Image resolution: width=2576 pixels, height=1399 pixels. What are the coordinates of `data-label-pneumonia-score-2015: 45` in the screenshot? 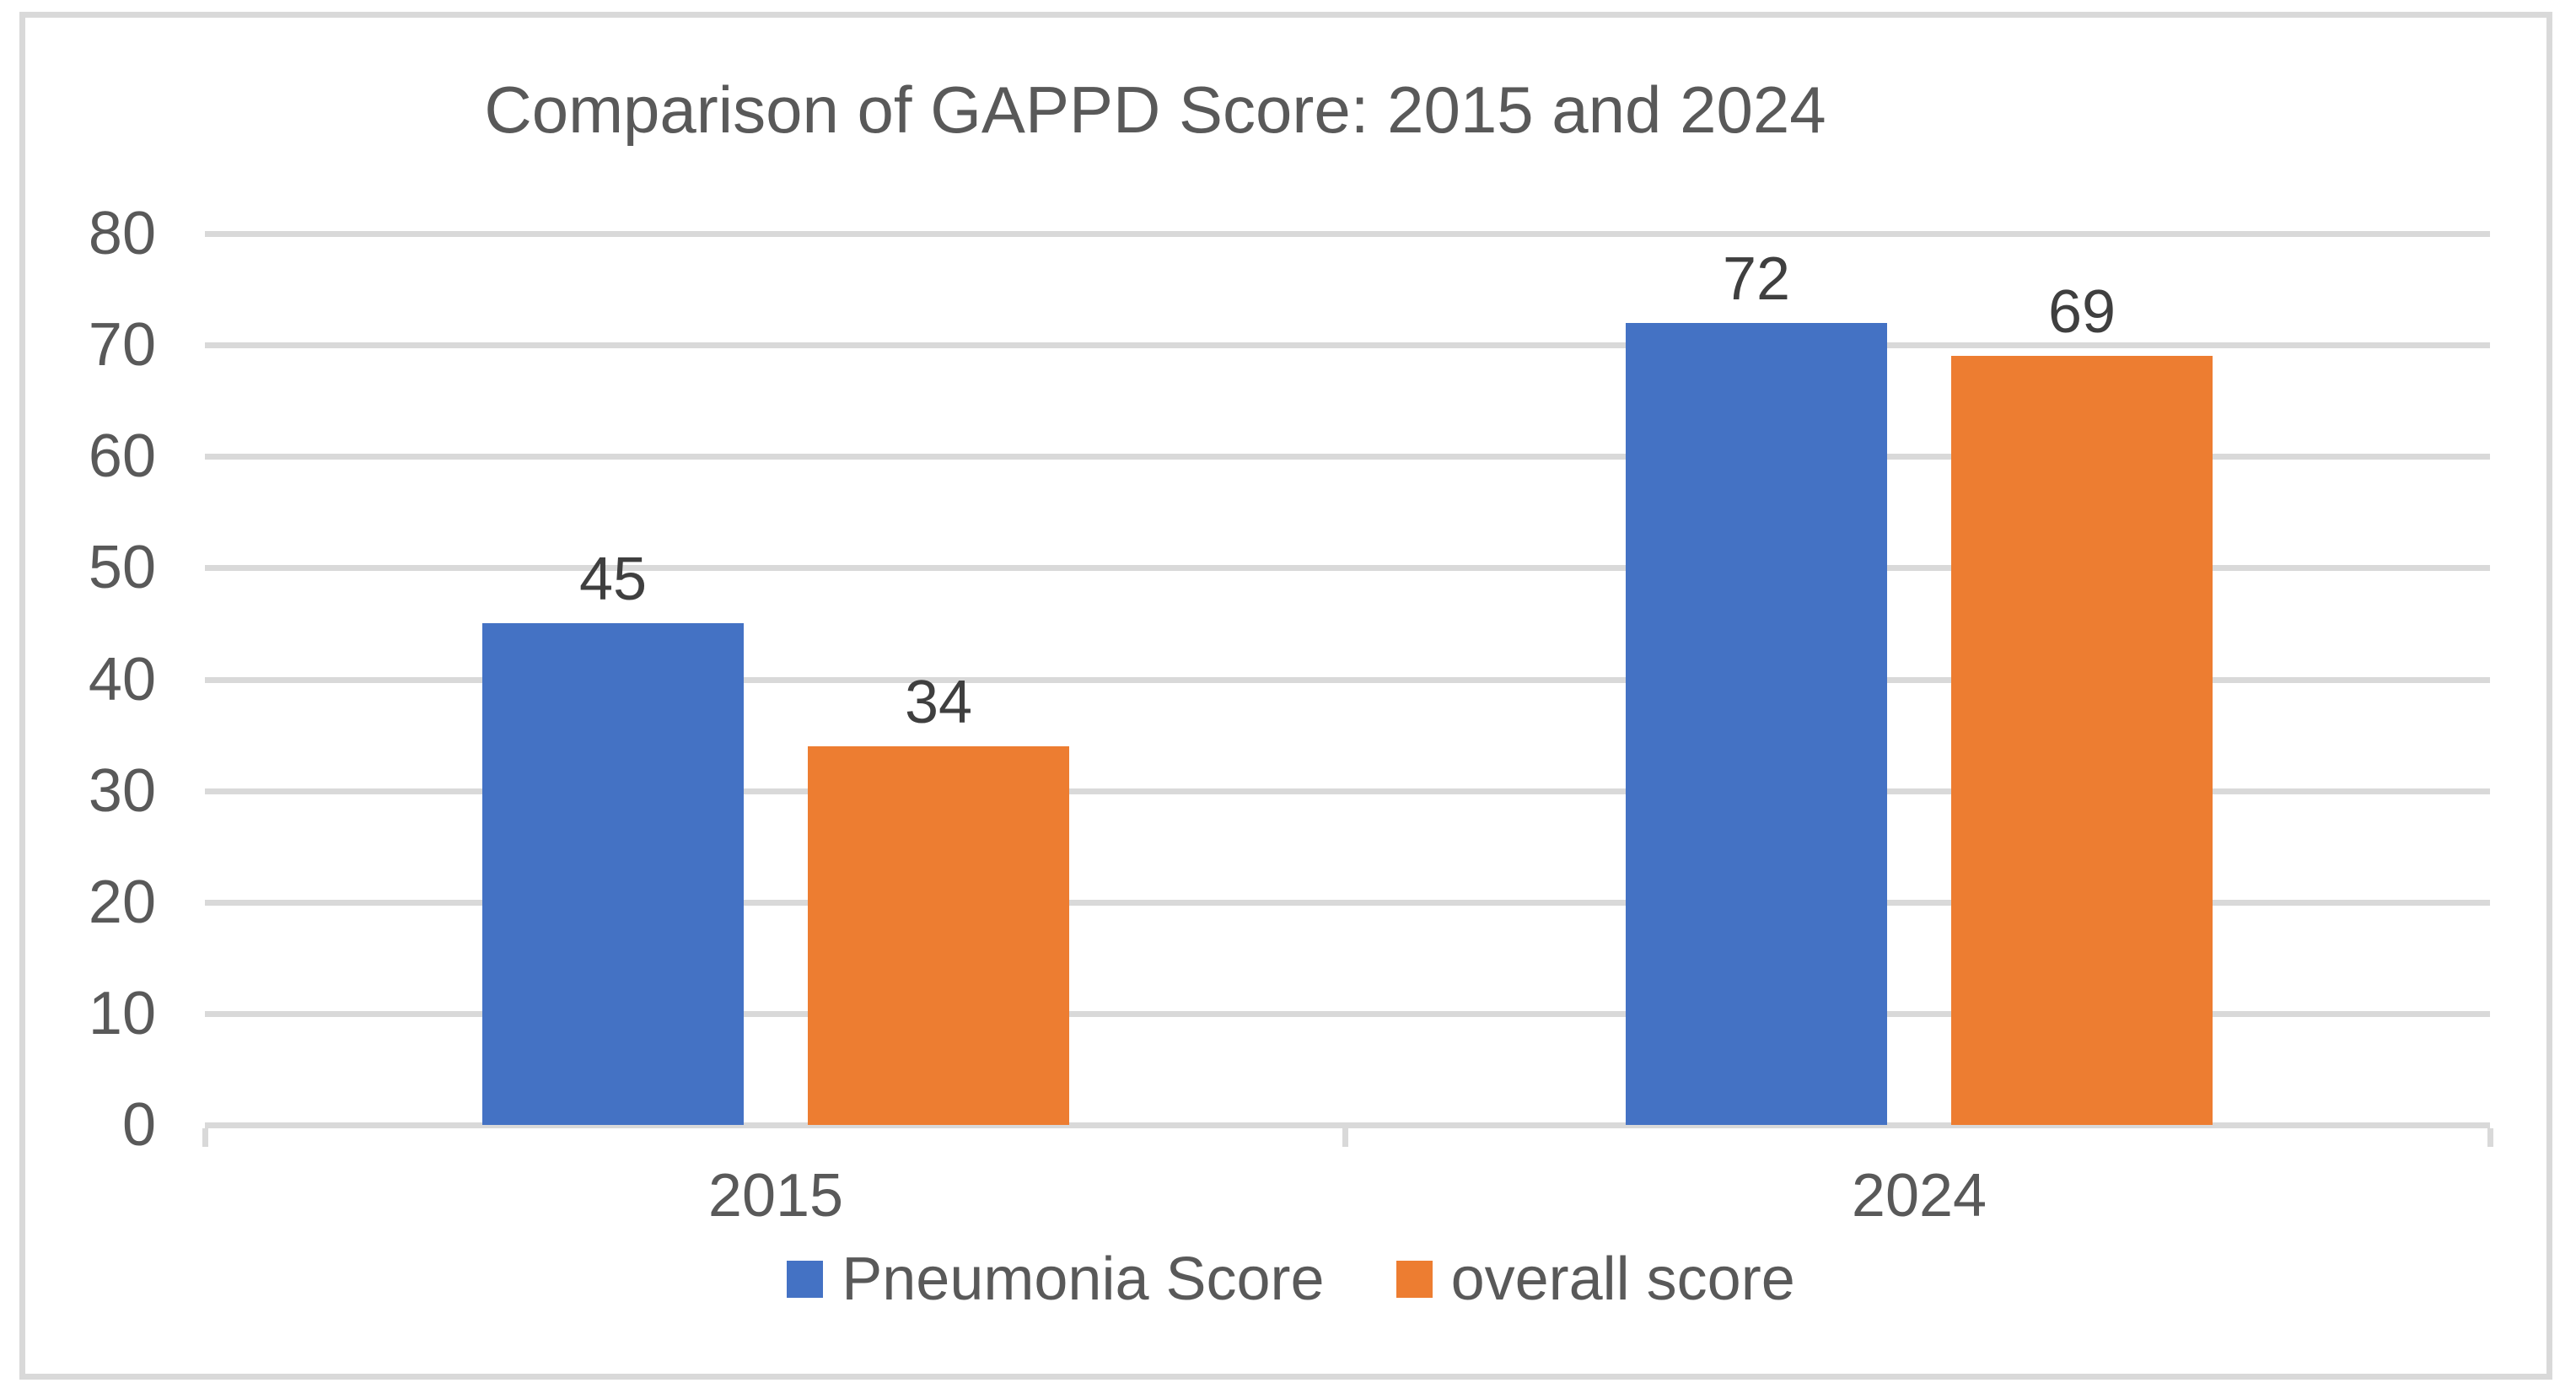 It's located at (613, 579).